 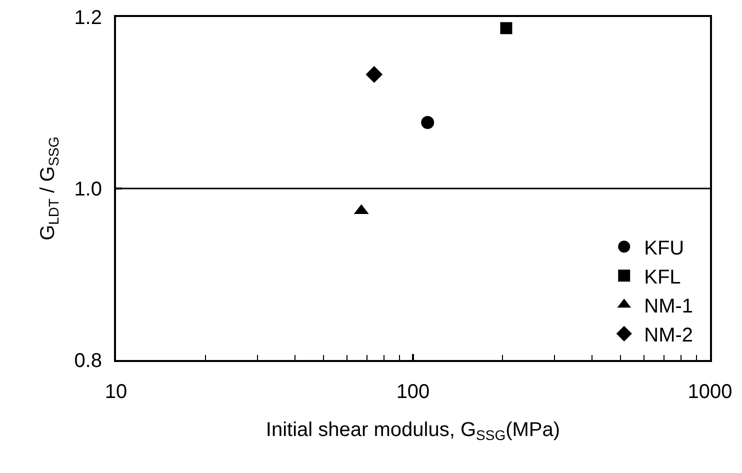 I want to click on x-axis-title: Initial shear modulus, G$_{SSG}$(MPa), so click(x=413, y=431).